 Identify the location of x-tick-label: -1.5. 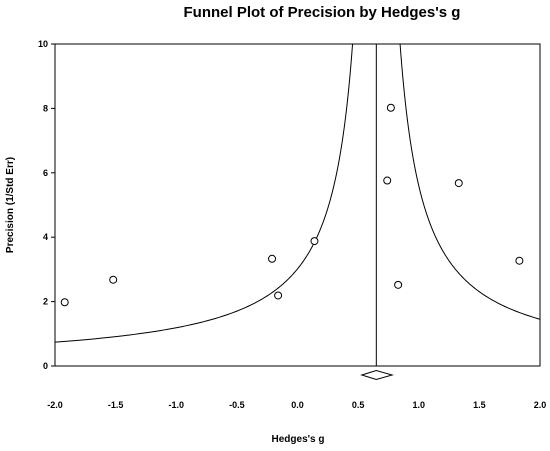
(116, 405).